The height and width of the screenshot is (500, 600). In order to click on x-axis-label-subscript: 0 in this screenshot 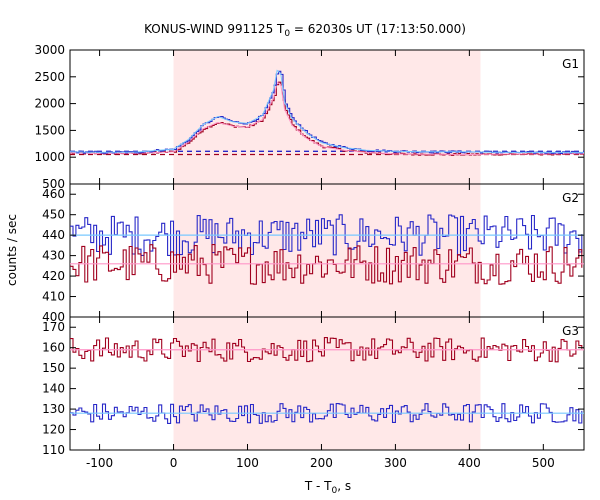, I will do `click(335, 491)`.